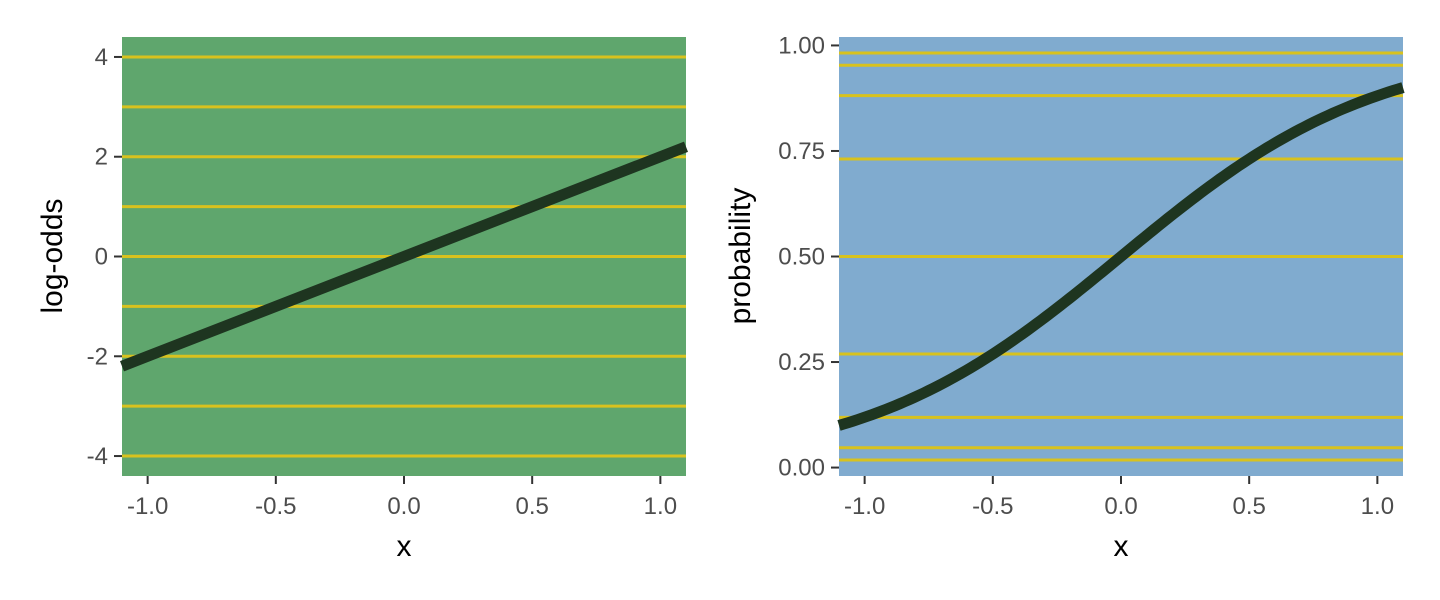 This screenshot has height=600, width=1440. I want to click on left-x-tick-label: 0.0, so click(403, 506).